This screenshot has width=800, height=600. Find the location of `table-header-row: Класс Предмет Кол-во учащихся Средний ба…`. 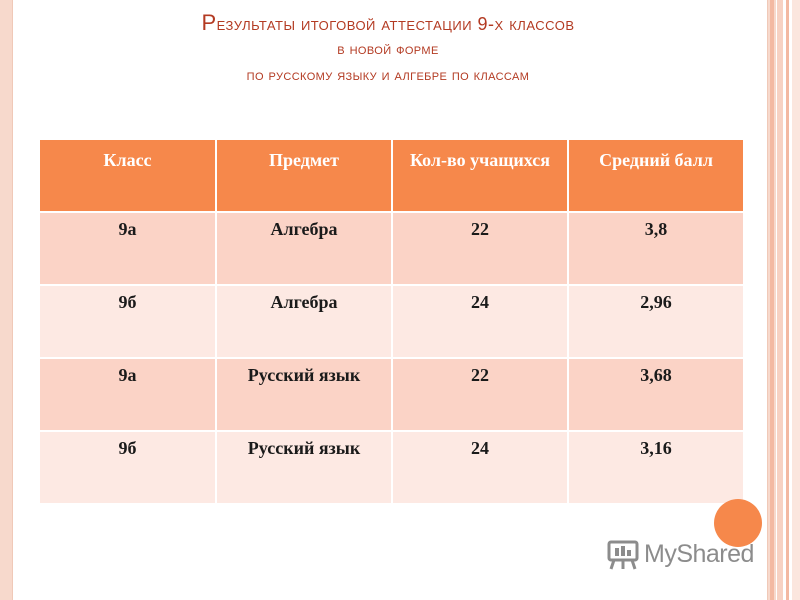

table-header-row: Класс Предмет Кол-во учащихся Средний ба… is located at coordinates (392, 176).